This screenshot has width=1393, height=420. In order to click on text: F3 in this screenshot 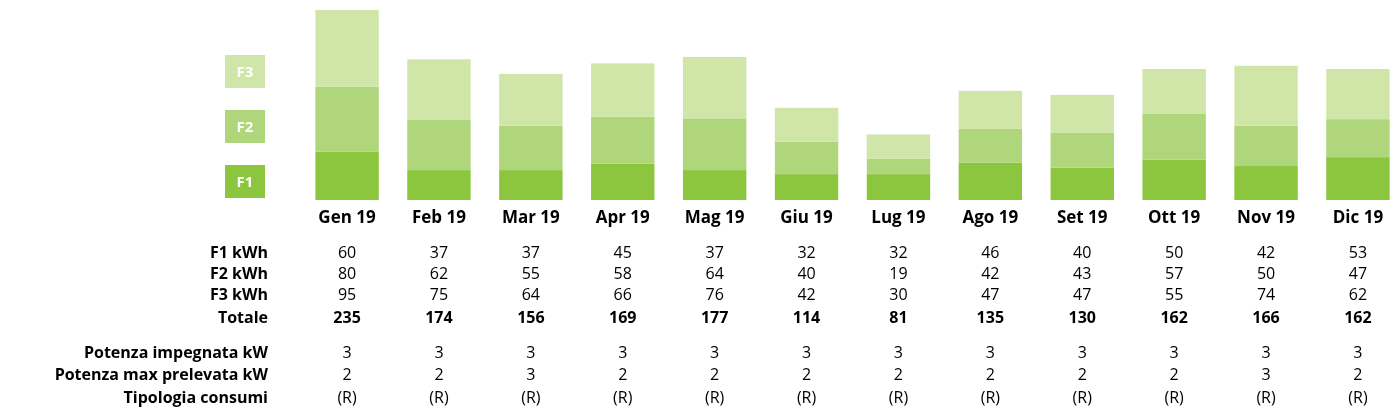, I will do `click(245, 71)`.